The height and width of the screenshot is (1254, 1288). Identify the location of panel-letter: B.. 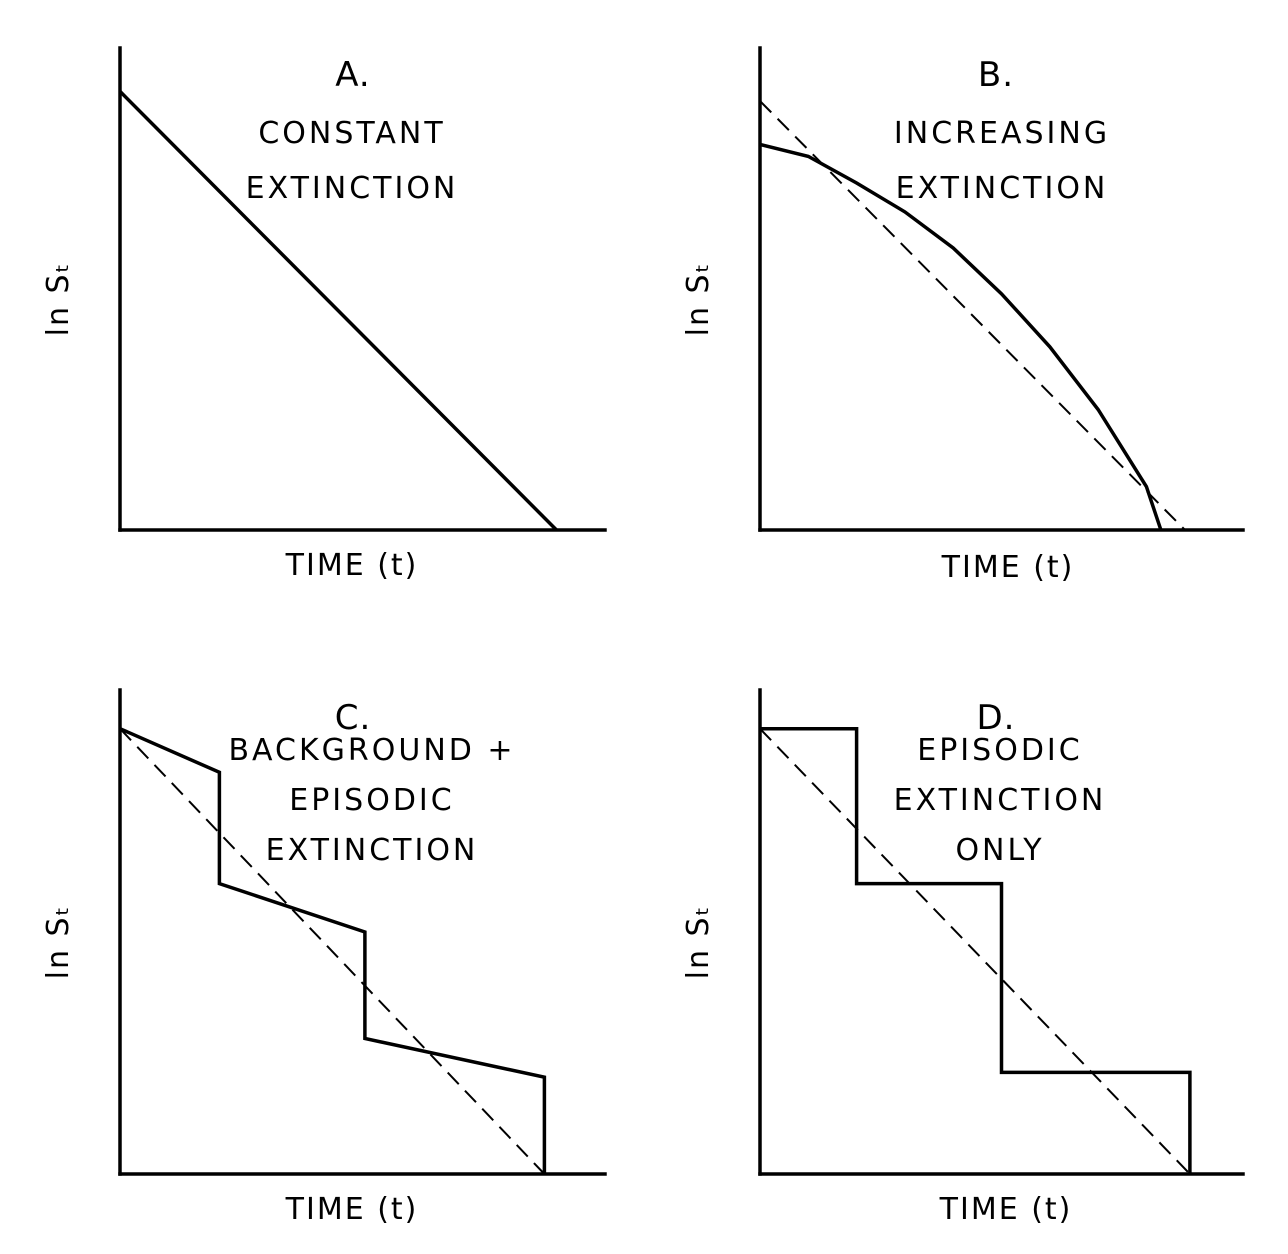
(996, 75).